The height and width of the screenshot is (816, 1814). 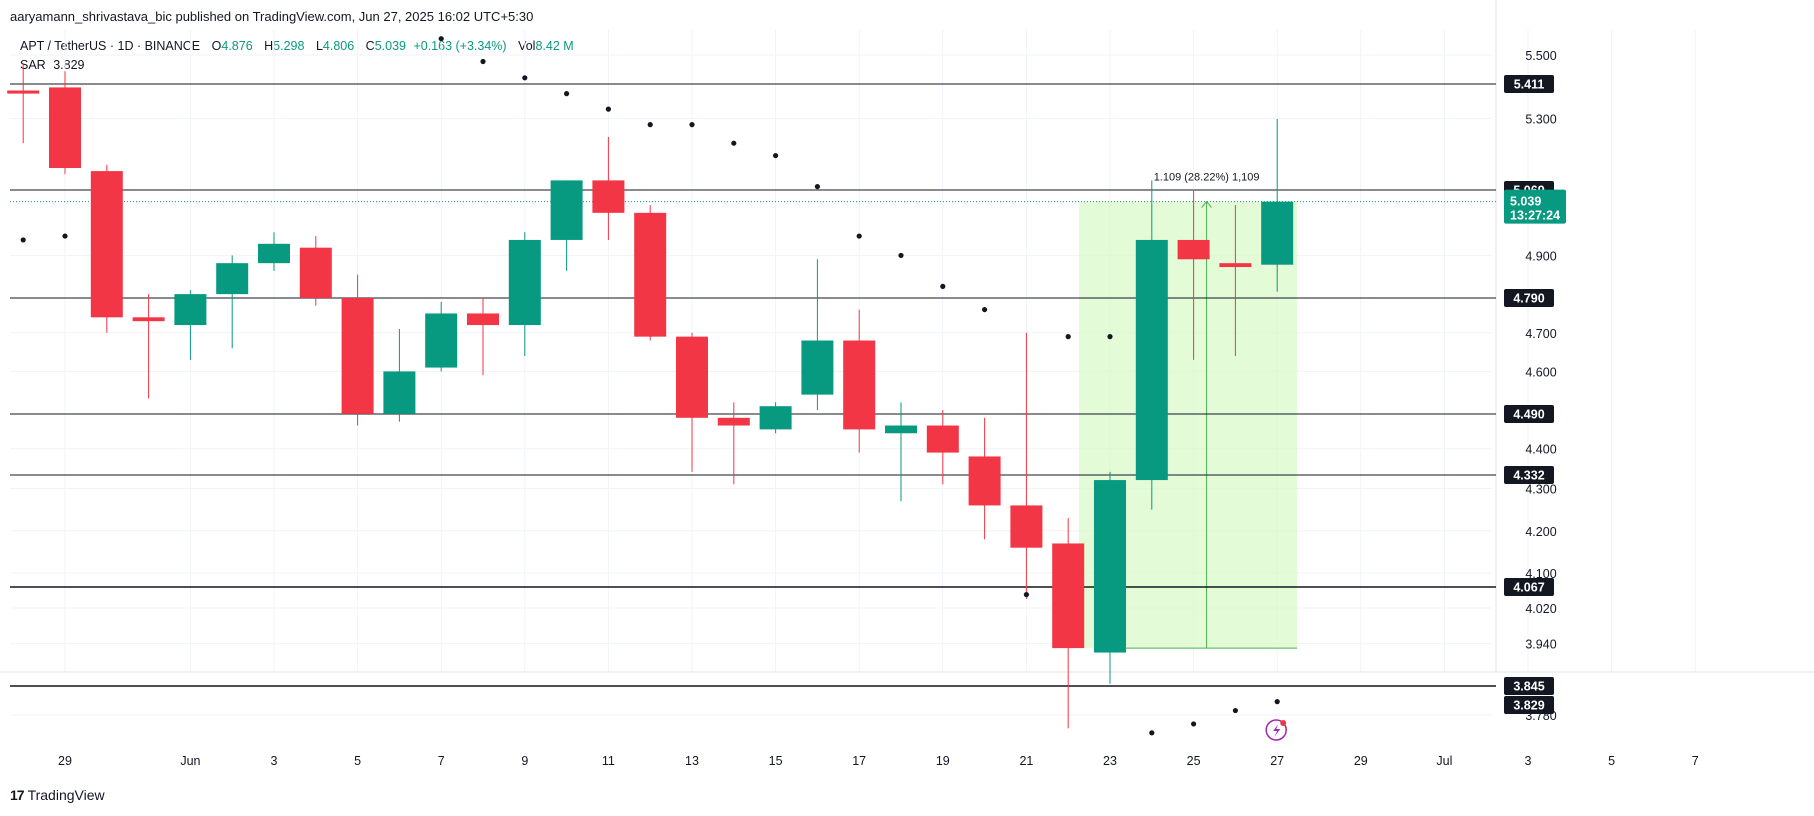 I want to click on level-tag-text: 4.790, so click(x=1528, y=299).